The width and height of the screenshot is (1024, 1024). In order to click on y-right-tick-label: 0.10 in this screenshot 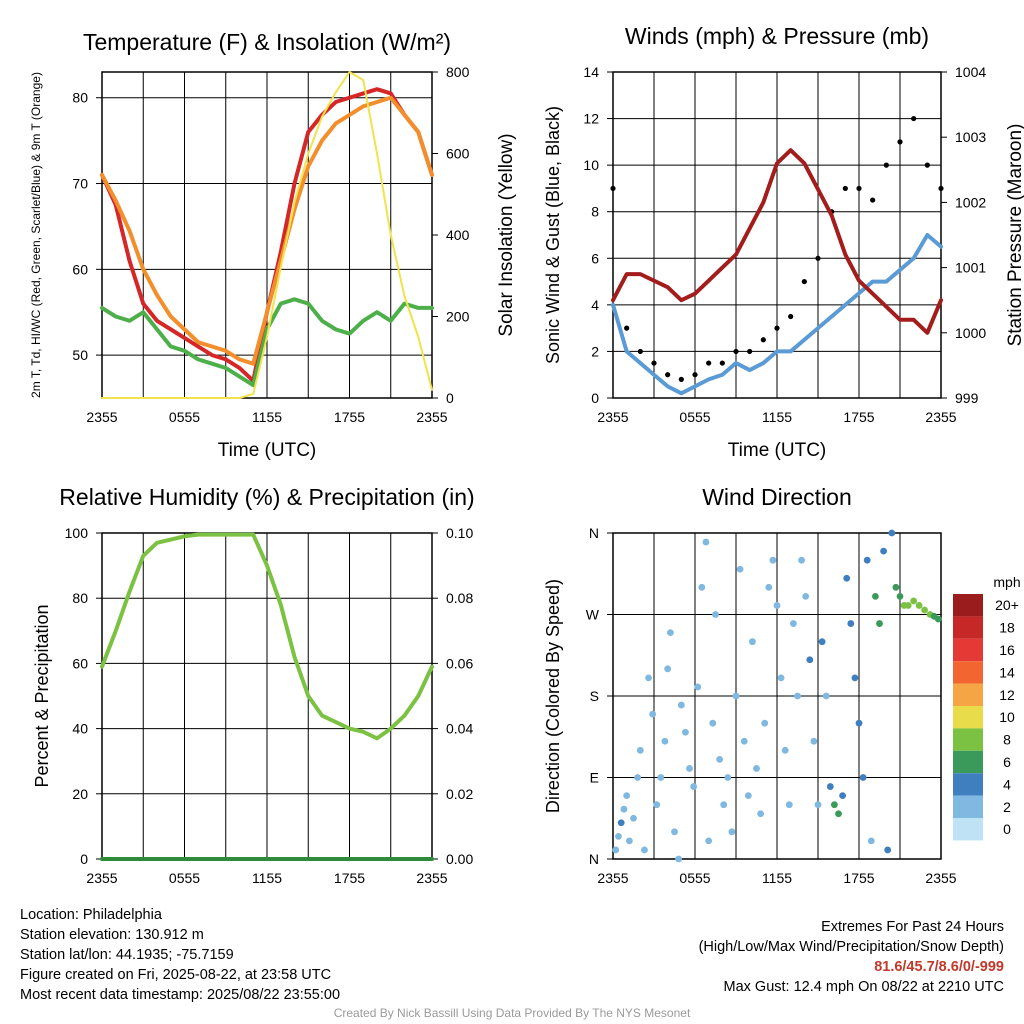, I will do `click(459, 533)`.